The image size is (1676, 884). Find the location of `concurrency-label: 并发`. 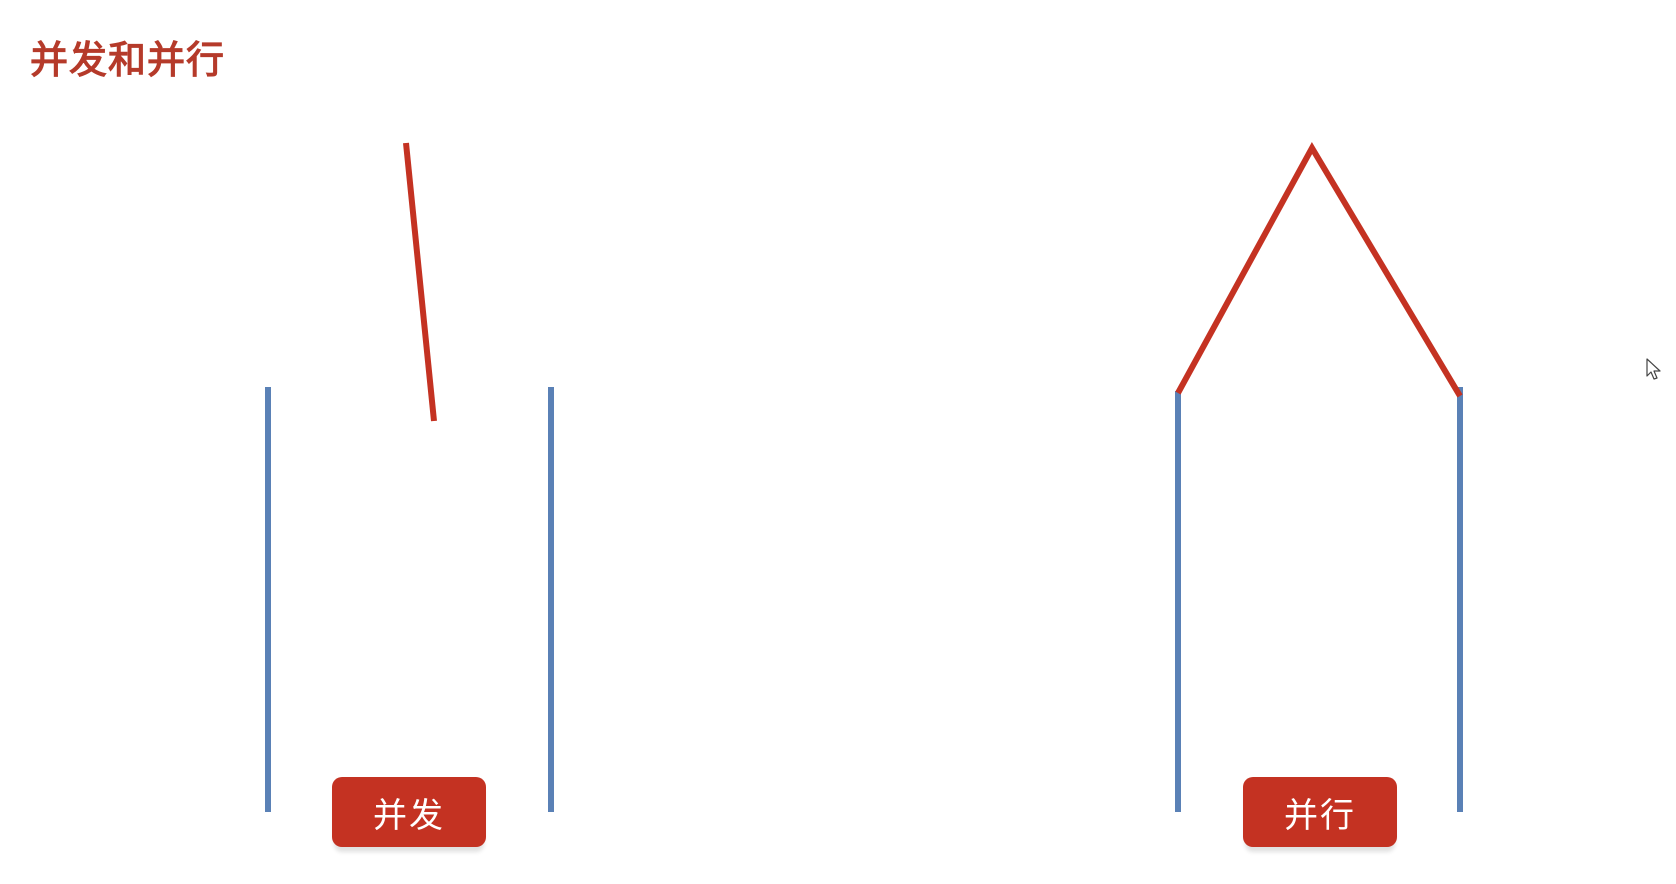

concurrency-label: 并发 is located at coordinates (409, 812).